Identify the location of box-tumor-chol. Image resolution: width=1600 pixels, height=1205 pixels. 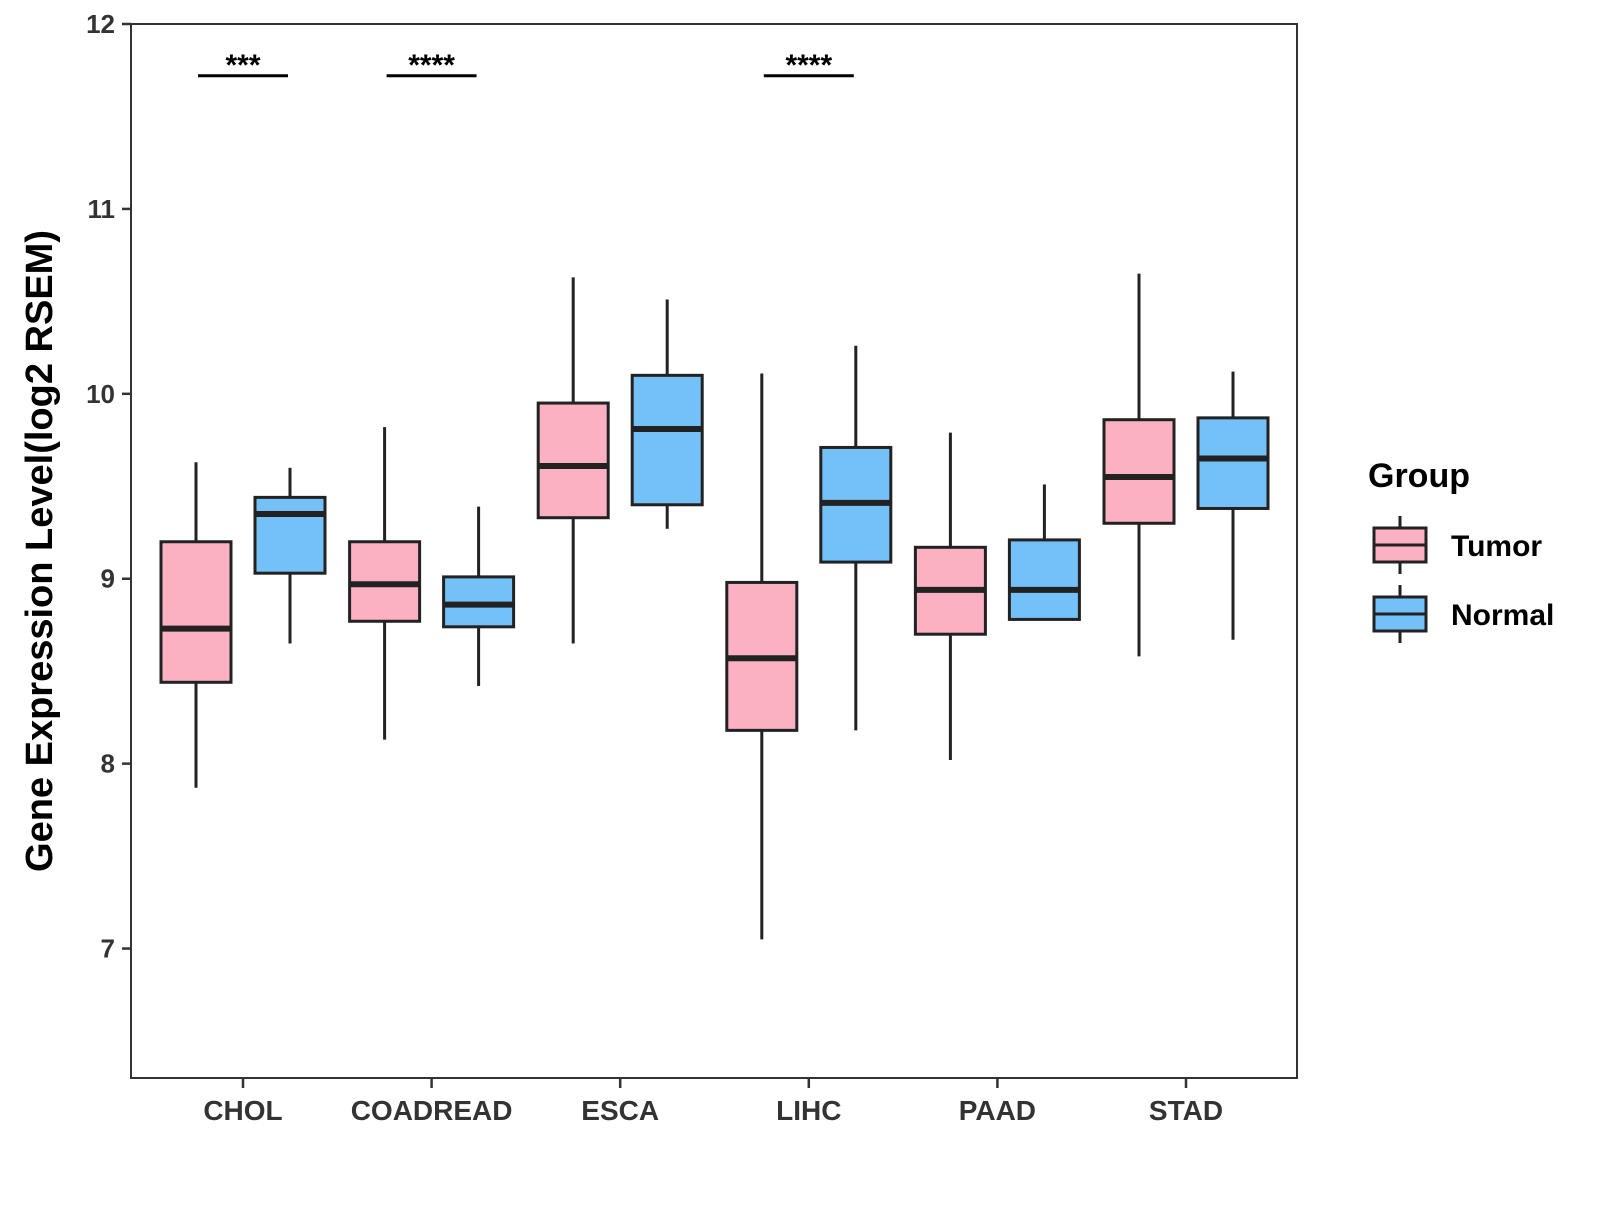
(196, 625).